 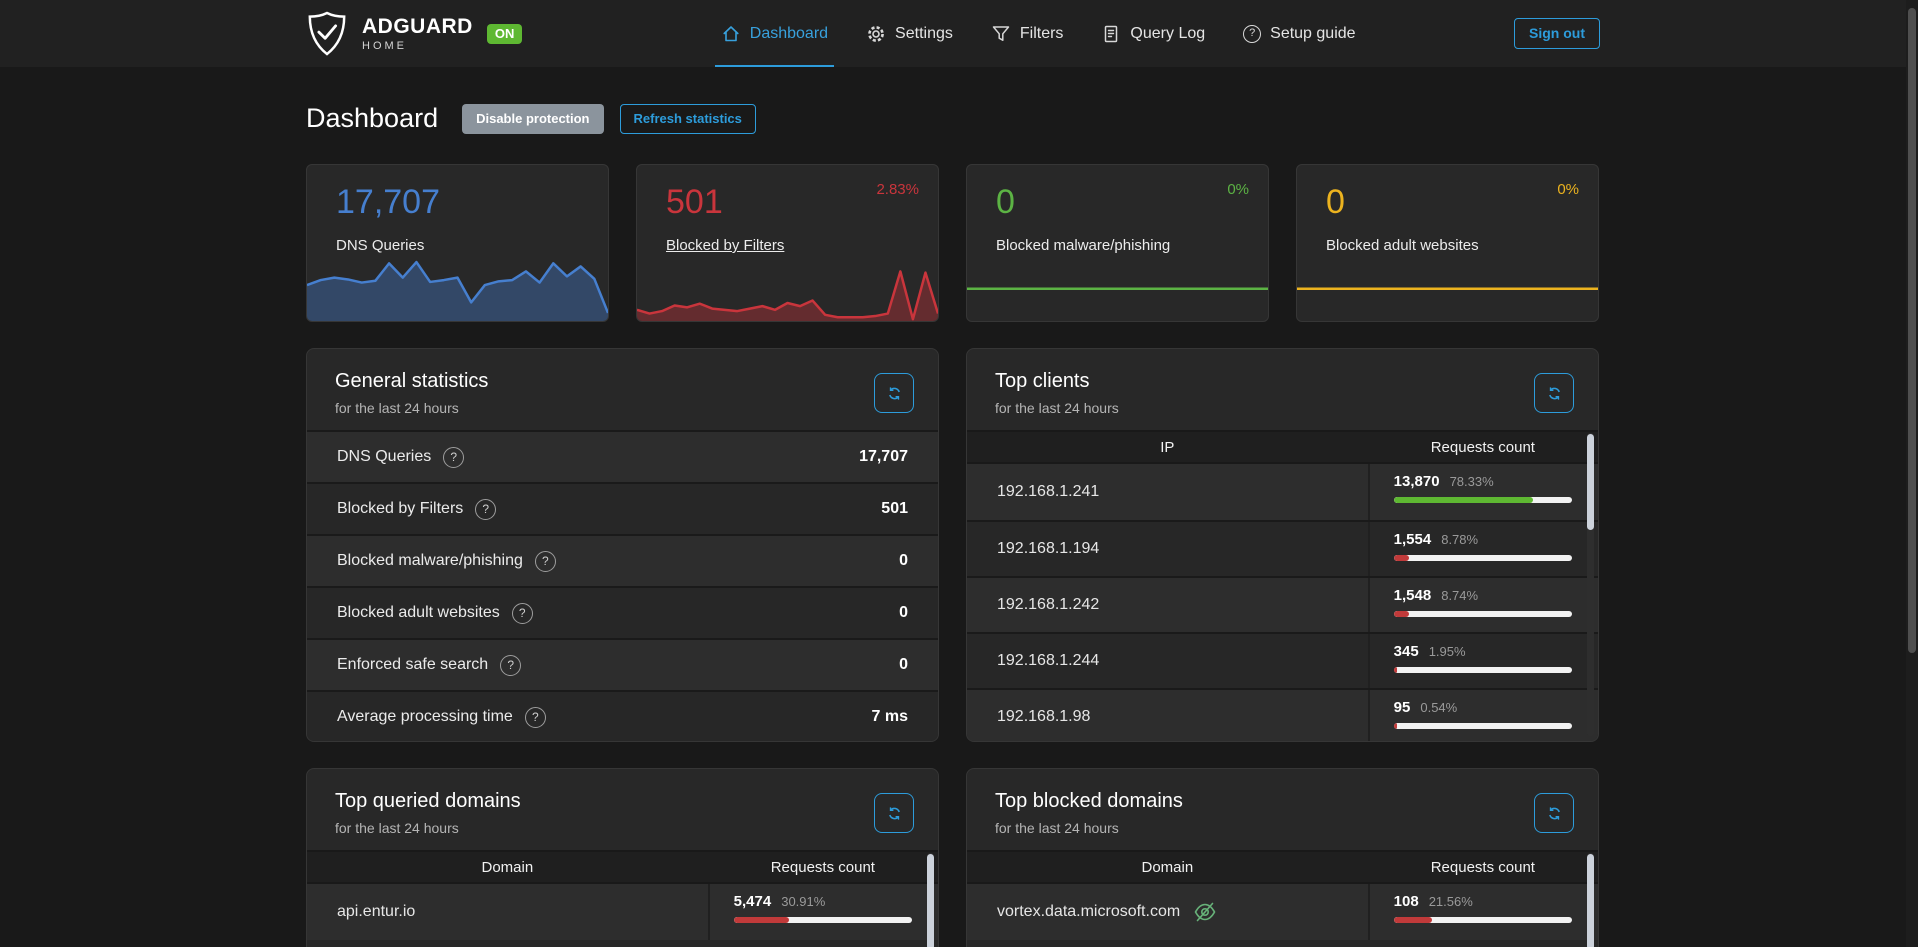 I want to click on stat-label: DNS Queries, so click(x=384, y=456).